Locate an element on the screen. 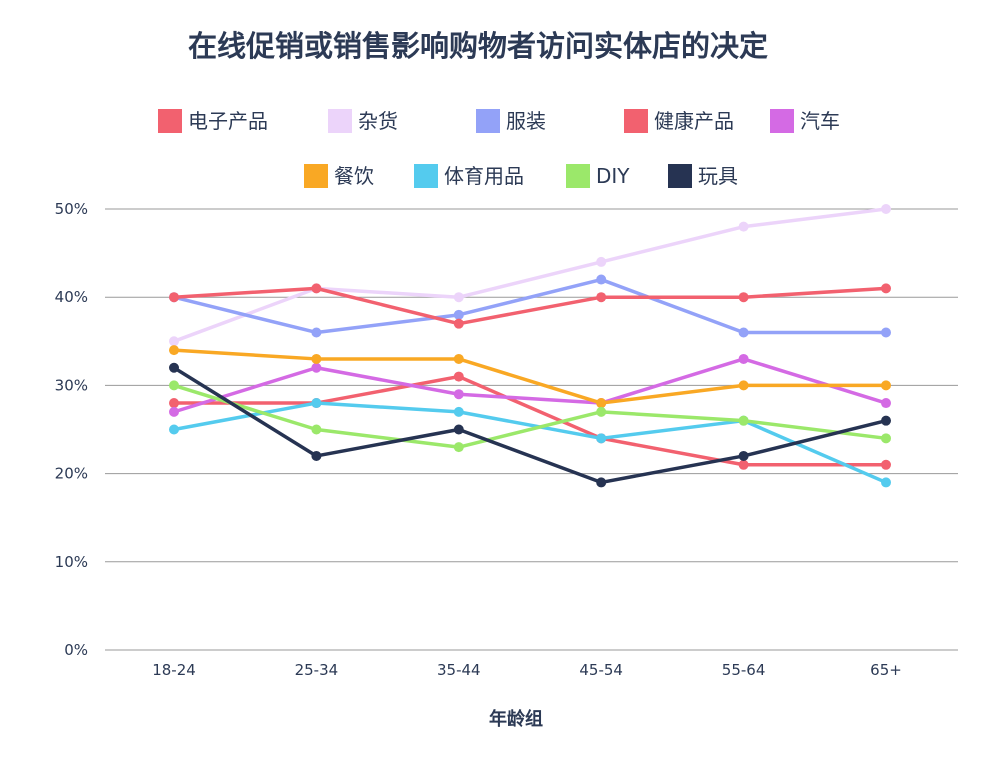 Image resolution: width=1000 pixels, height=774 pixels. legend-label: DIY is located at coordinates (613, 176).